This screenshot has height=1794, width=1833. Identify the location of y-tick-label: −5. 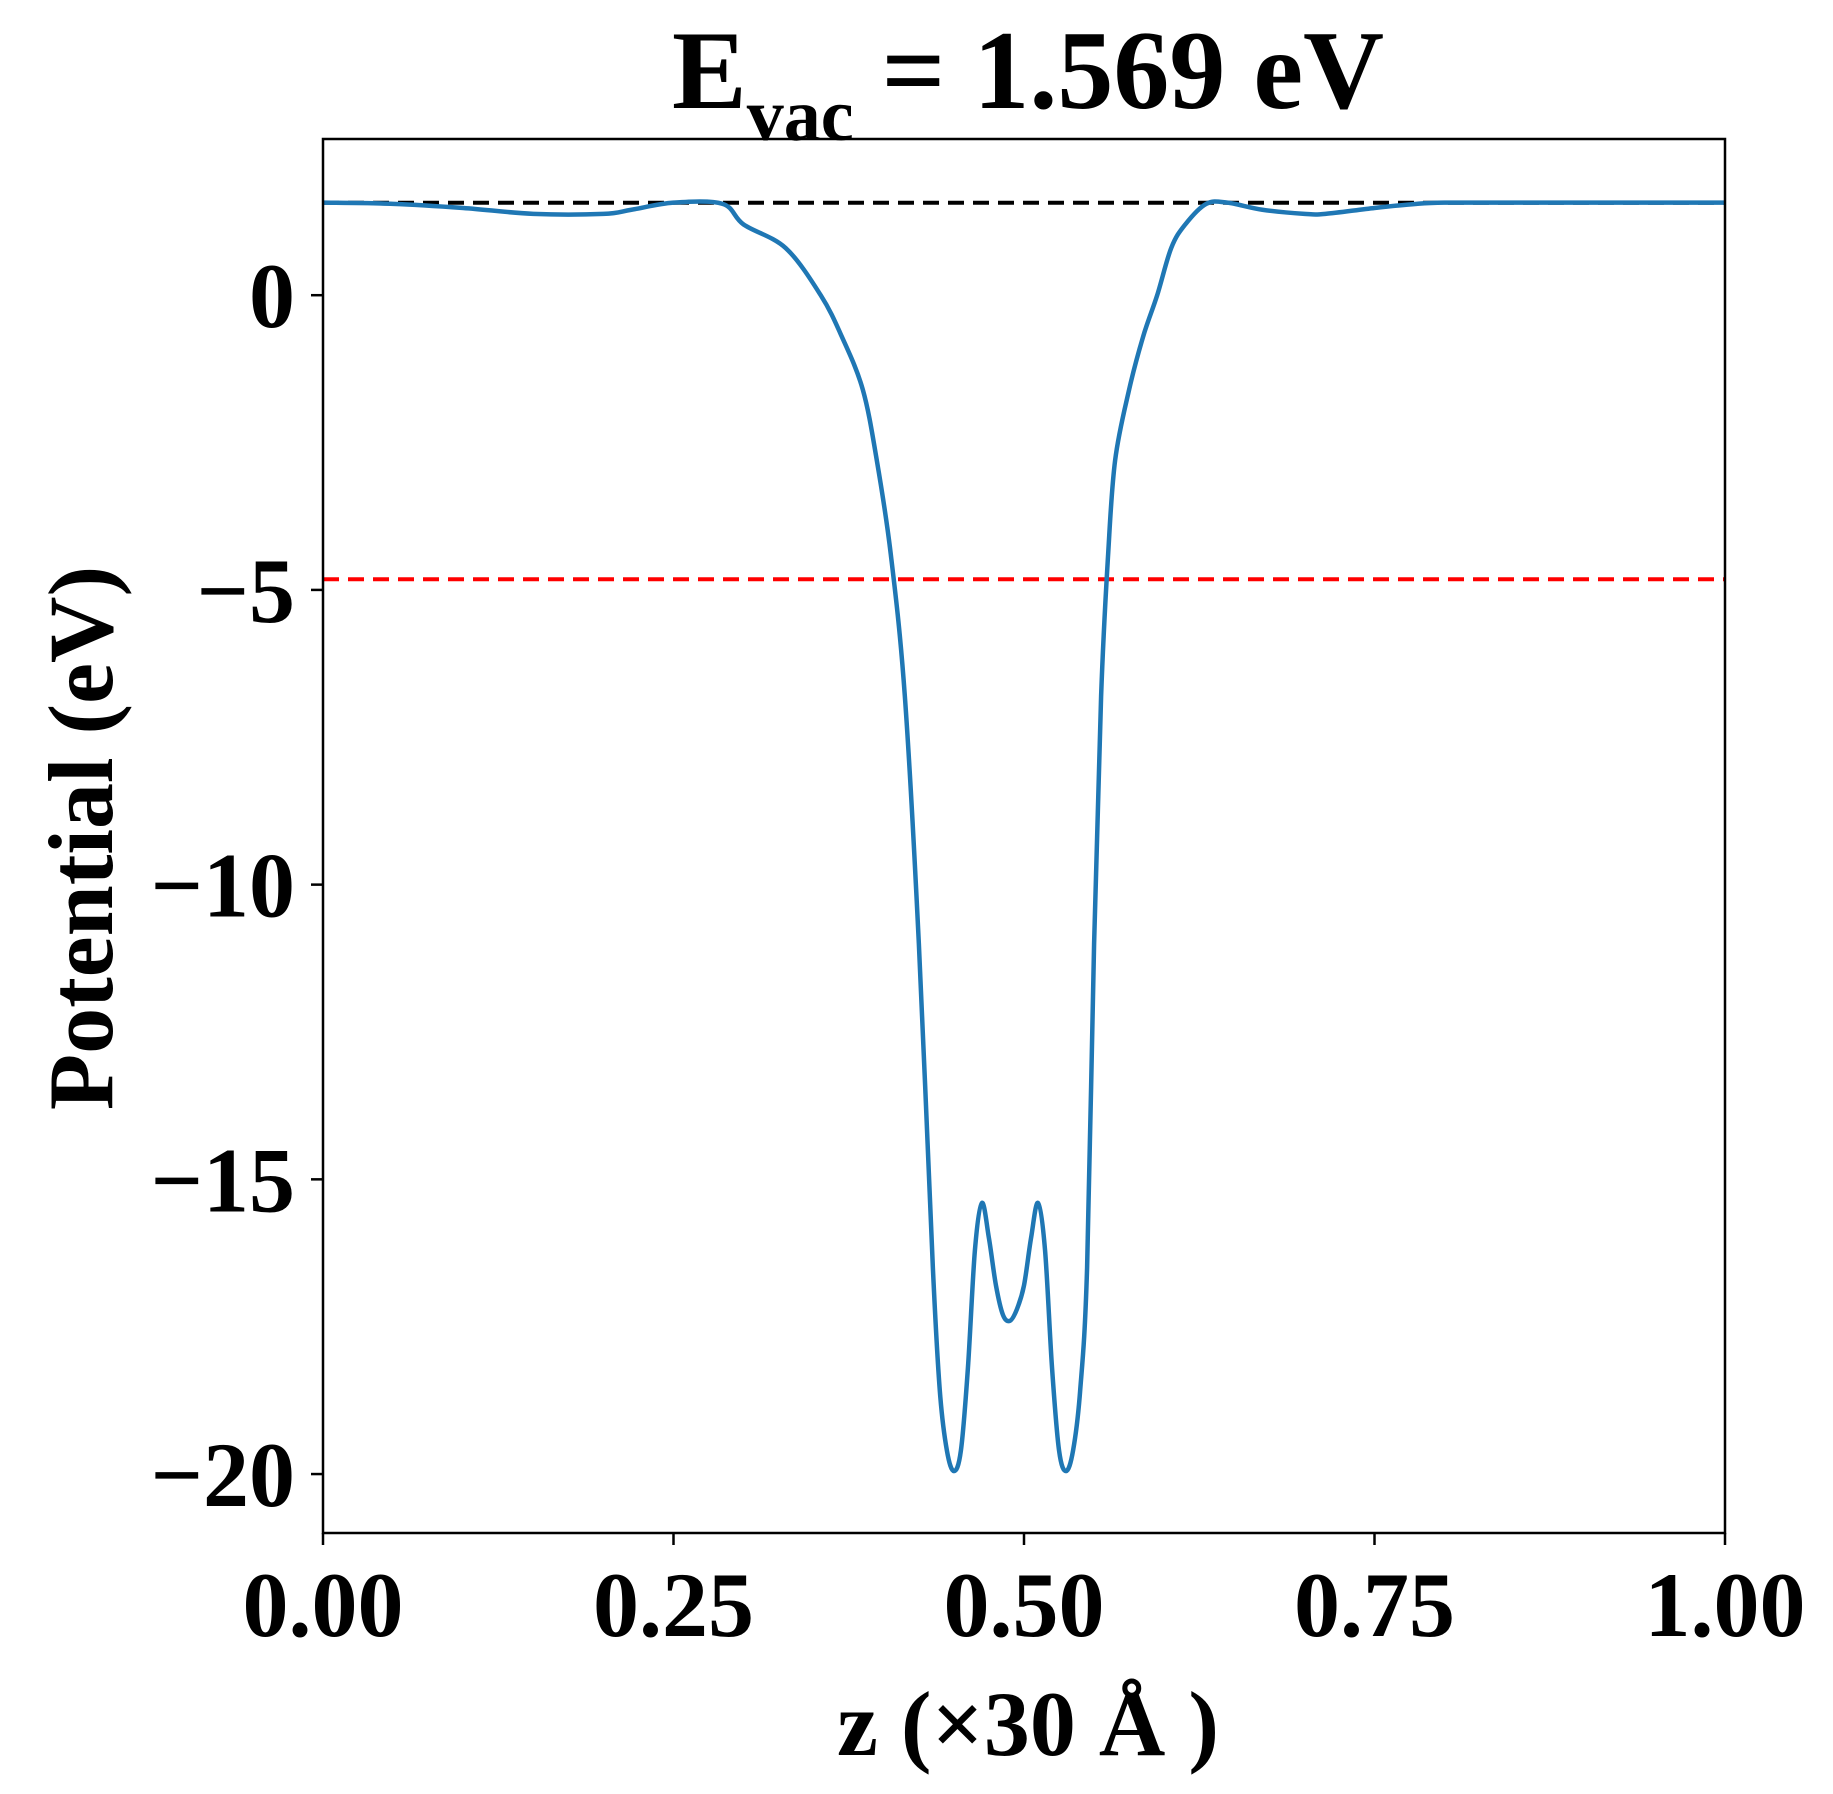
(246, 591).